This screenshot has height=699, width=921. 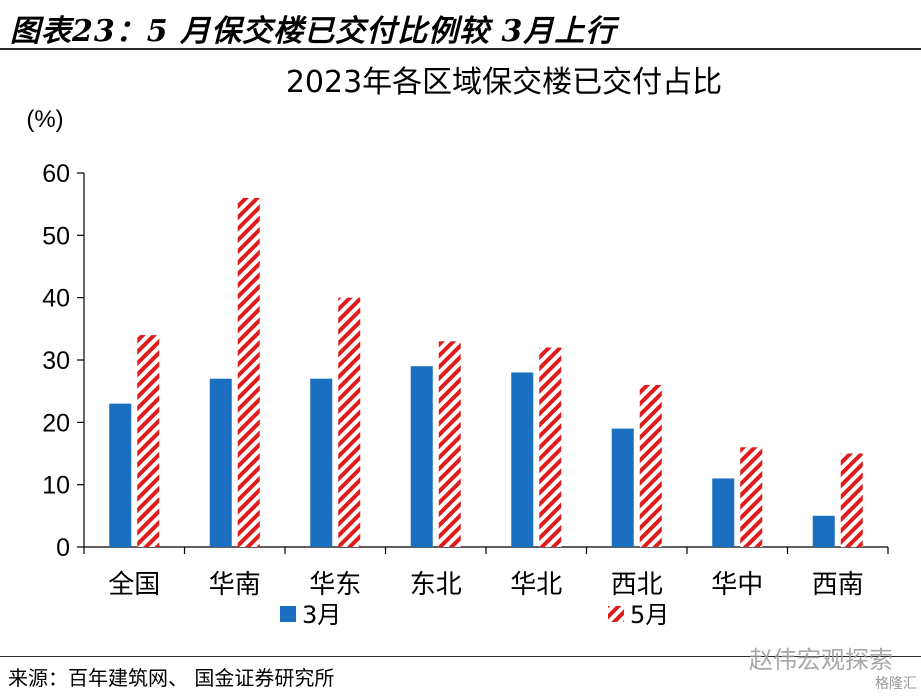 I want to click on y-tick-label: 50, so click(x=56, y=236).